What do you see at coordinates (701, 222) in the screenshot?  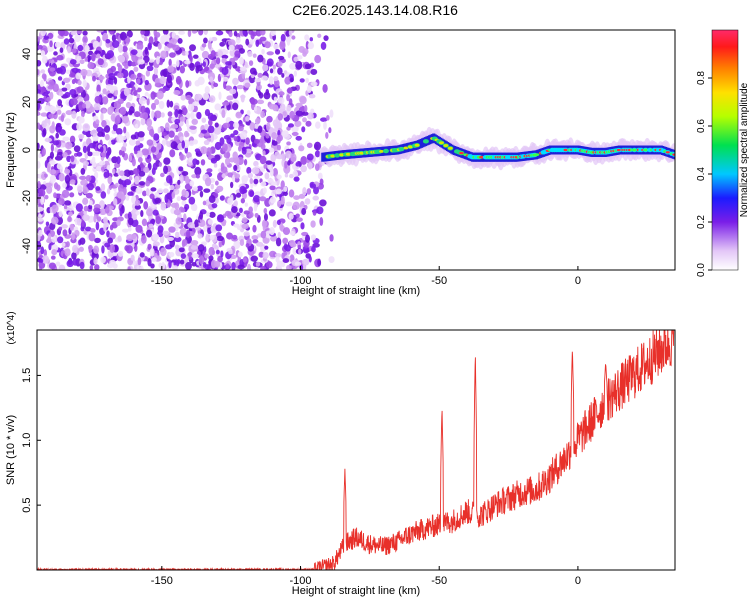 I see `colorbar-tick-label: 0.2` at bounding box center [701, 222].